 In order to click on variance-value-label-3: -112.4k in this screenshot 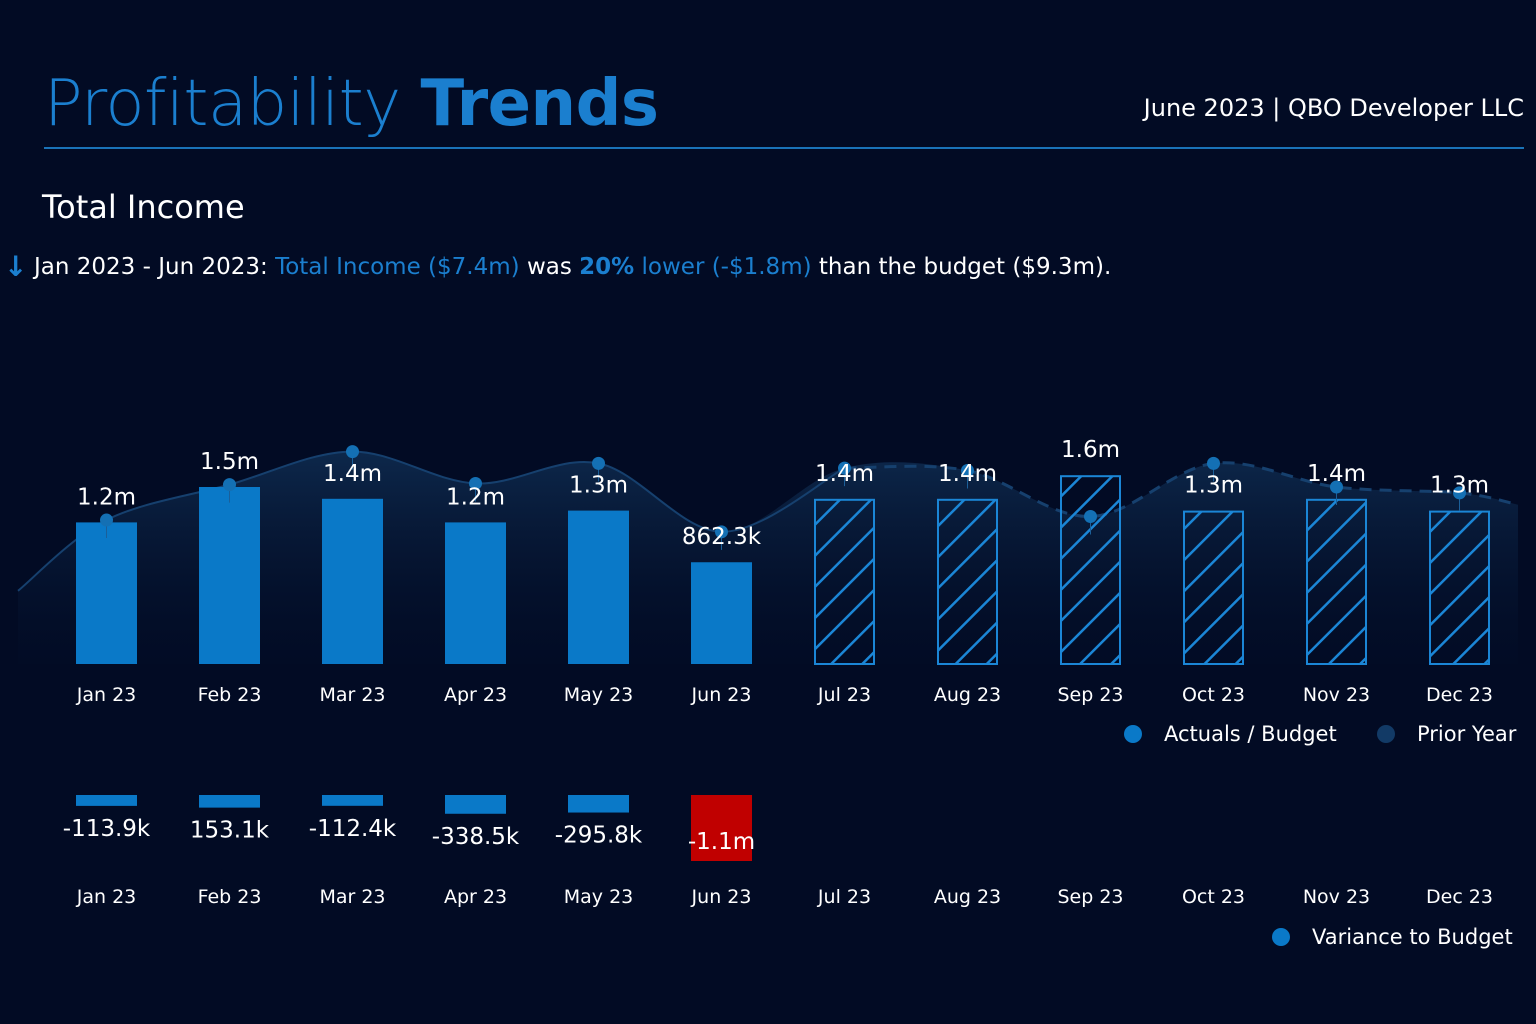, I will do `click(353, 829)`.